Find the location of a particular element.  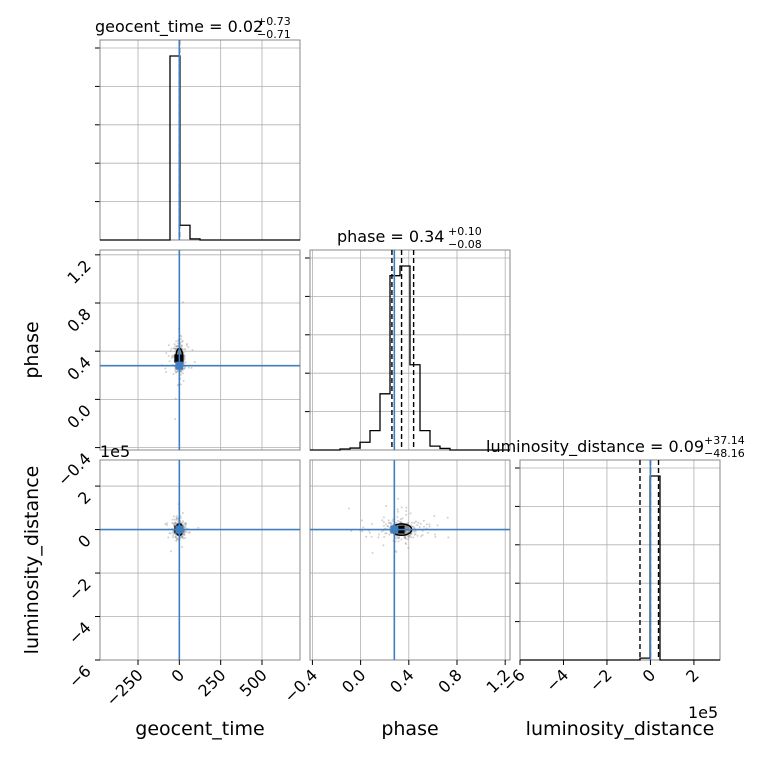

panel-geocent_time-geocent_time is located at coordinates (198, 140).